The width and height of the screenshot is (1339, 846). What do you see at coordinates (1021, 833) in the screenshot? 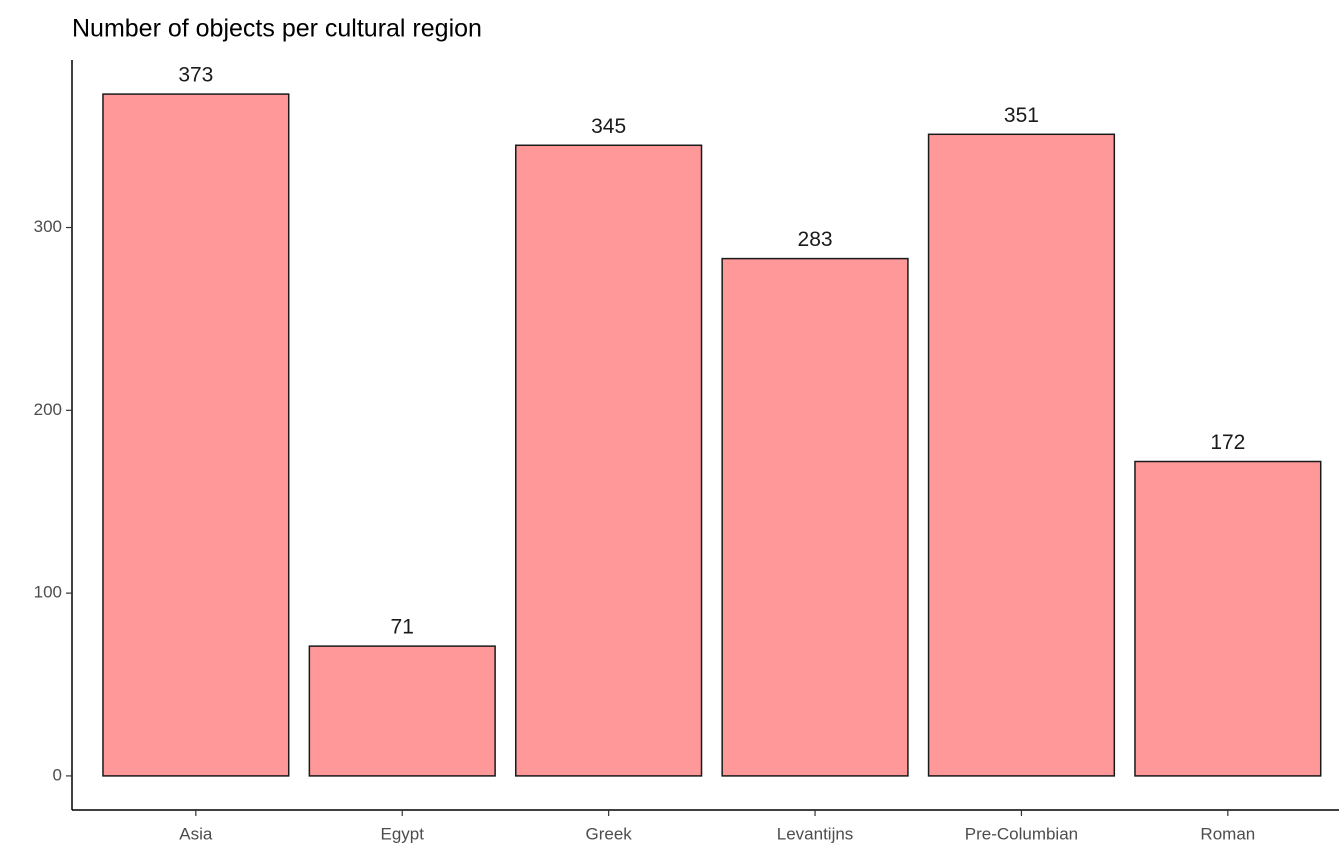
I see `x-tick-label: Pre-Columbian` at bounding box center [1021, 833].